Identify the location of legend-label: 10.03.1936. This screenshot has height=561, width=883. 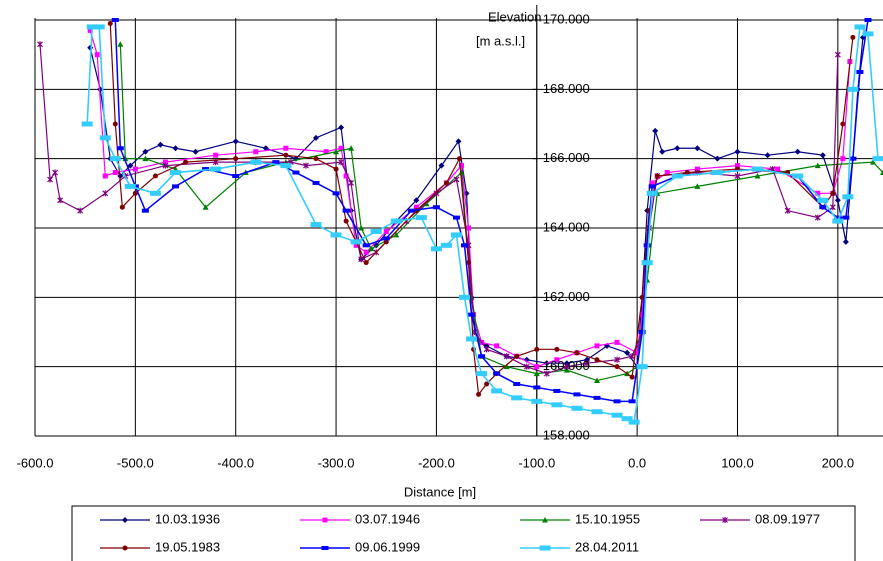
(187, 518).